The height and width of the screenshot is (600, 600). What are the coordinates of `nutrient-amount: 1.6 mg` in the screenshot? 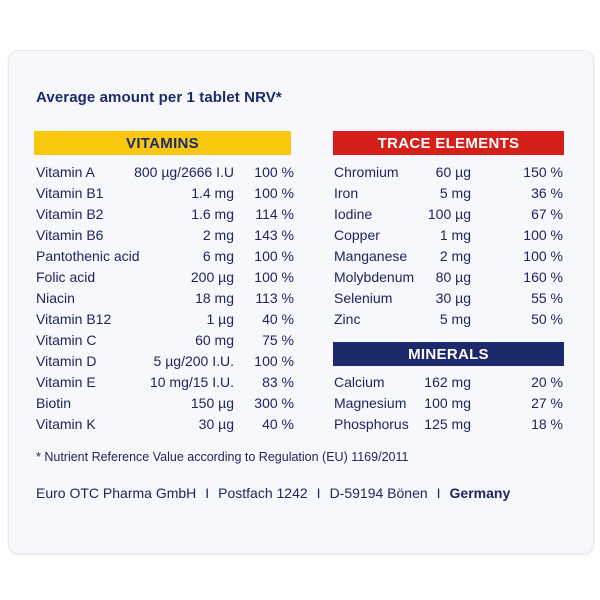 It's located at (212, 214).